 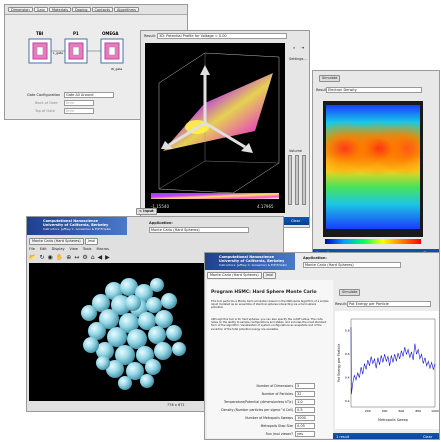 What do you see at coordinates (222, 36) in the screenshot?
I see `result-select: 3D: Potential Profile for Voltage = 0.00` at bounding box center [222, 36].